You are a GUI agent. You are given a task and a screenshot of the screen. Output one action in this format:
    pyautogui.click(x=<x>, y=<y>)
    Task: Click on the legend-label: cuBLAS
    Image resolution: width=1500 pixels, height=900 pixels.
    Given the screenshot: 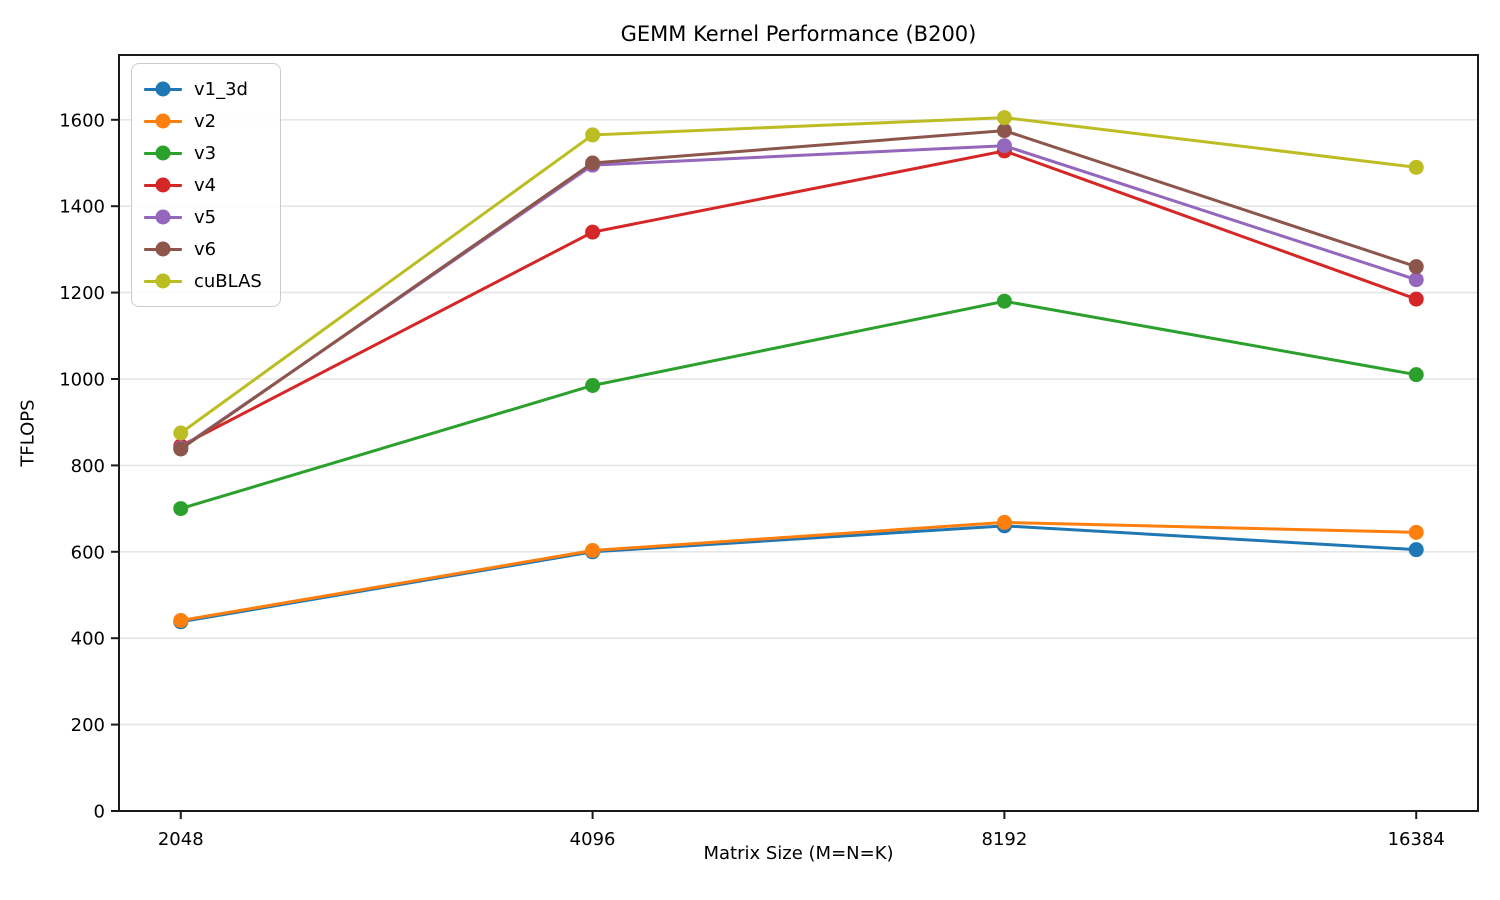 What is the action you would take?
    pyautogui.click(x=228, y=281)
    